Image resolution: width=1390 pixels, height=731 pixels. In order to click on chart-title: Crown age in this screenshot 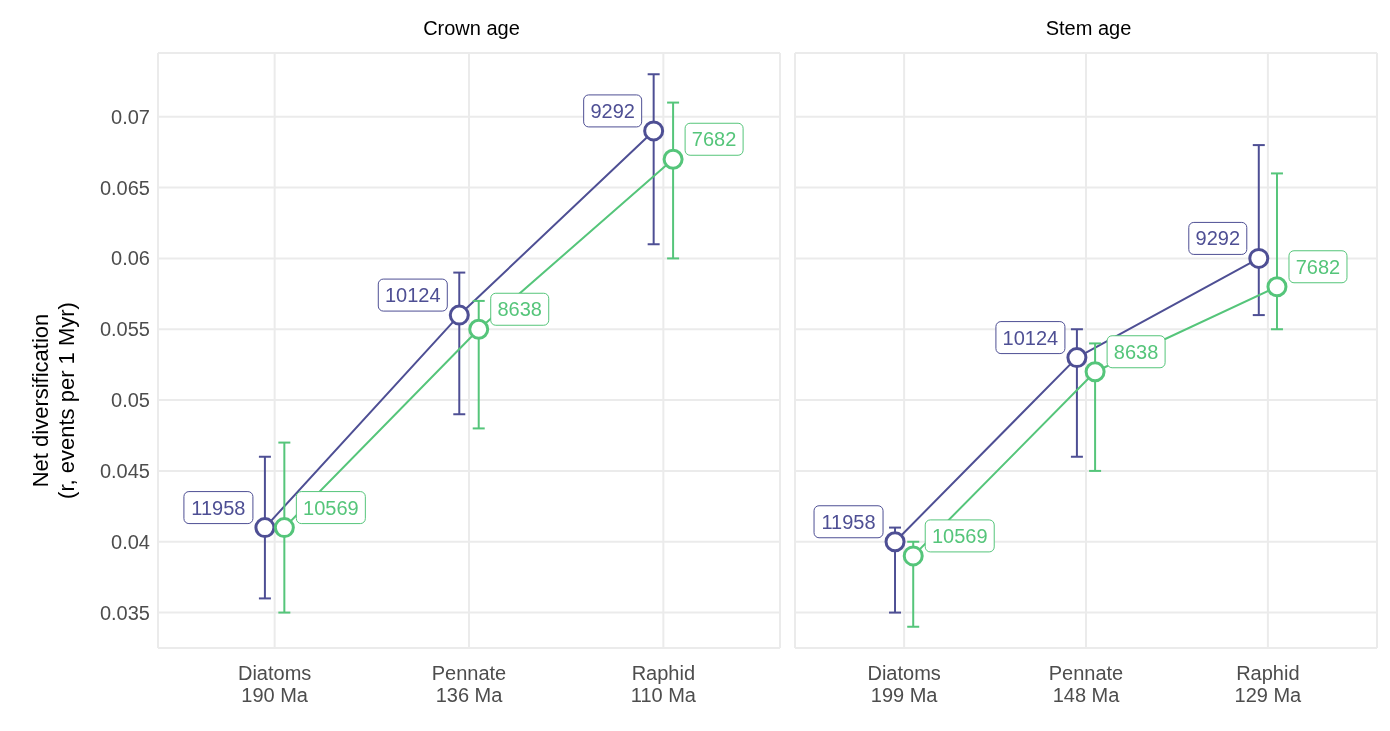, I will do `click(471, 28)`.